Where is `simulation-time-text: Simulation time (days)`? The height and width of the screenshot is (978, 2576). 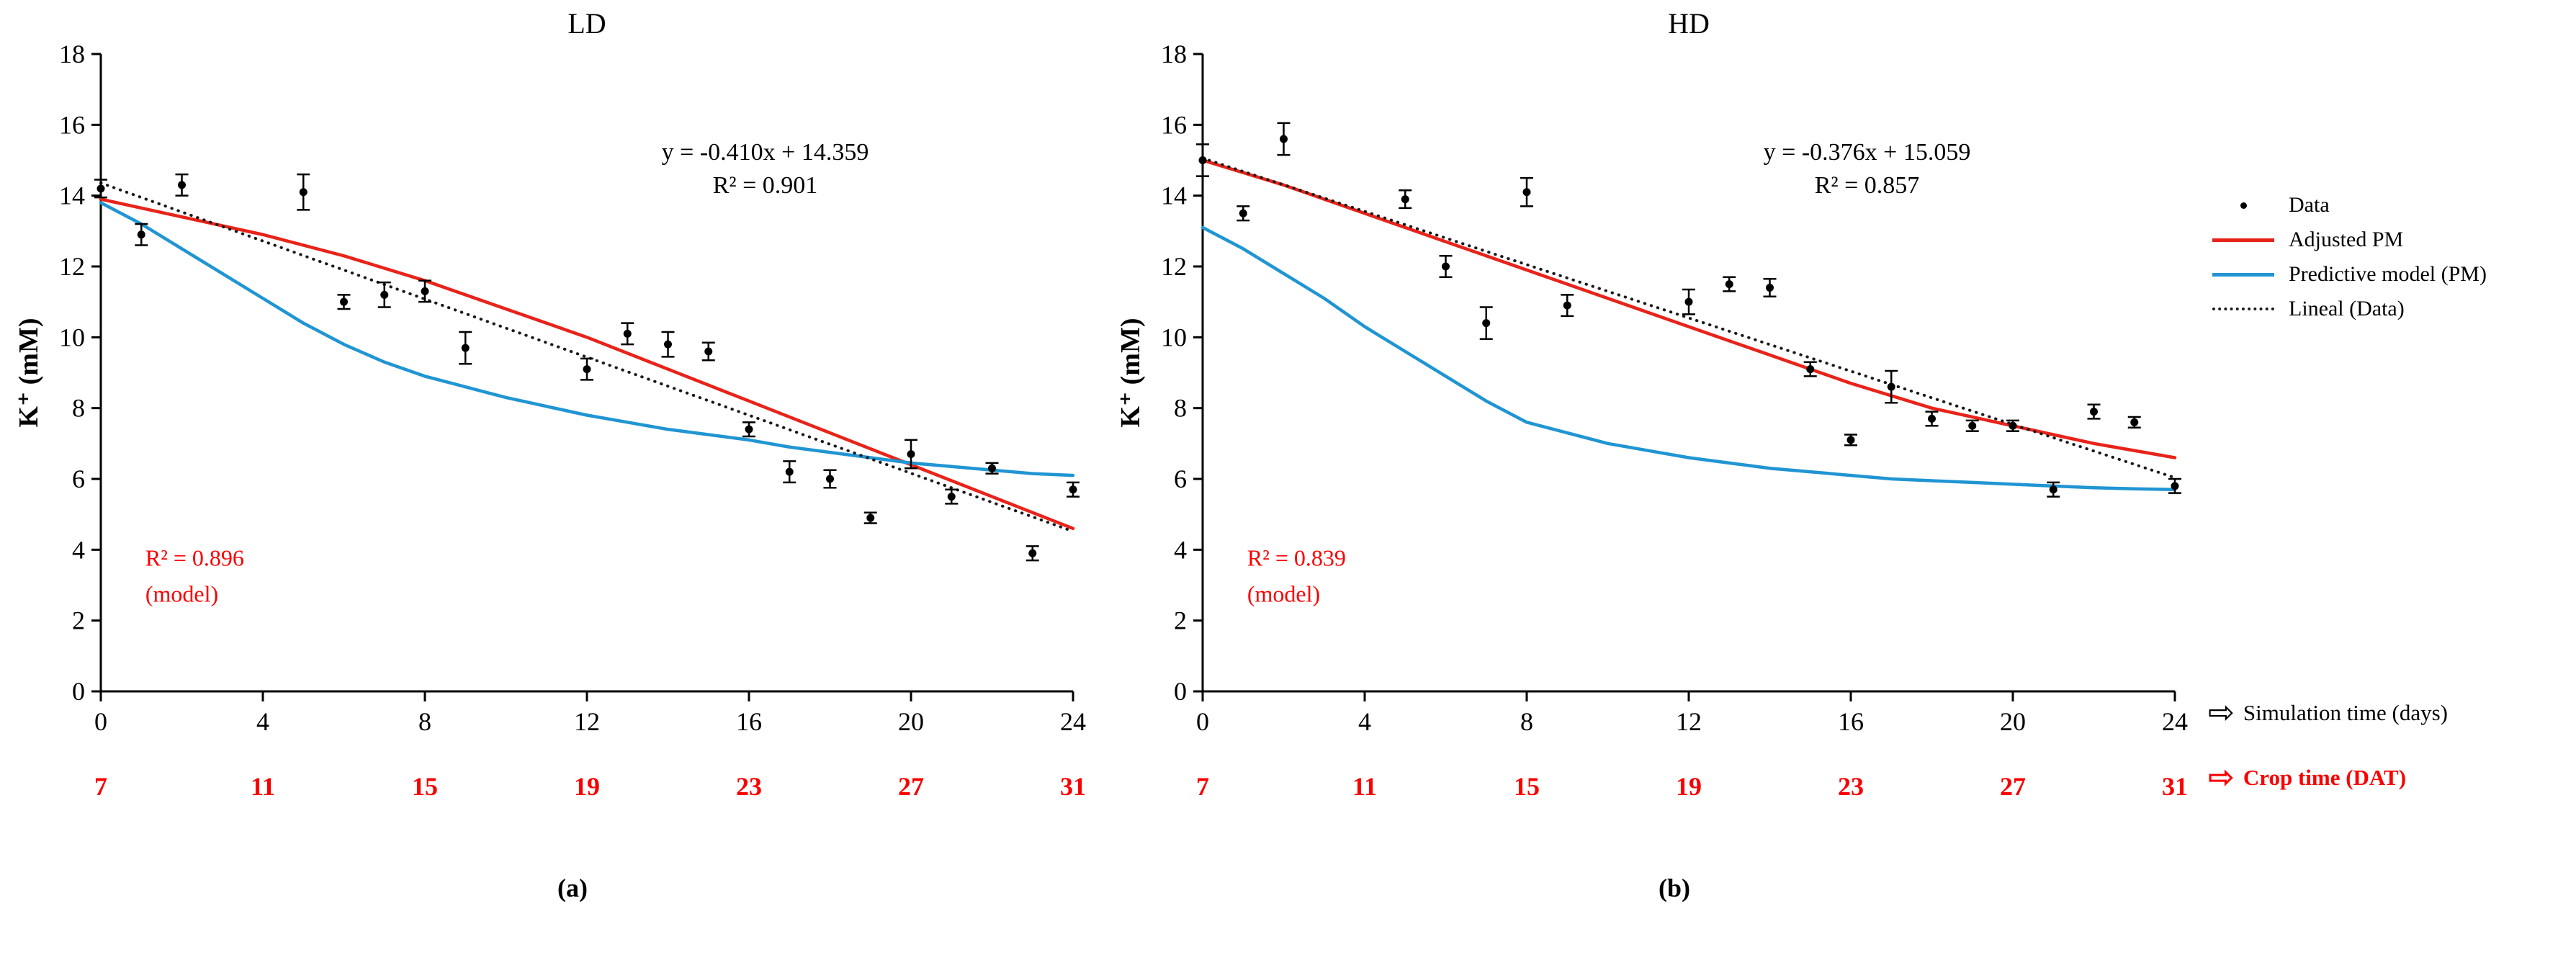 simulation-time-text: Simulation time (days) is located at coordinates (2346, 712).